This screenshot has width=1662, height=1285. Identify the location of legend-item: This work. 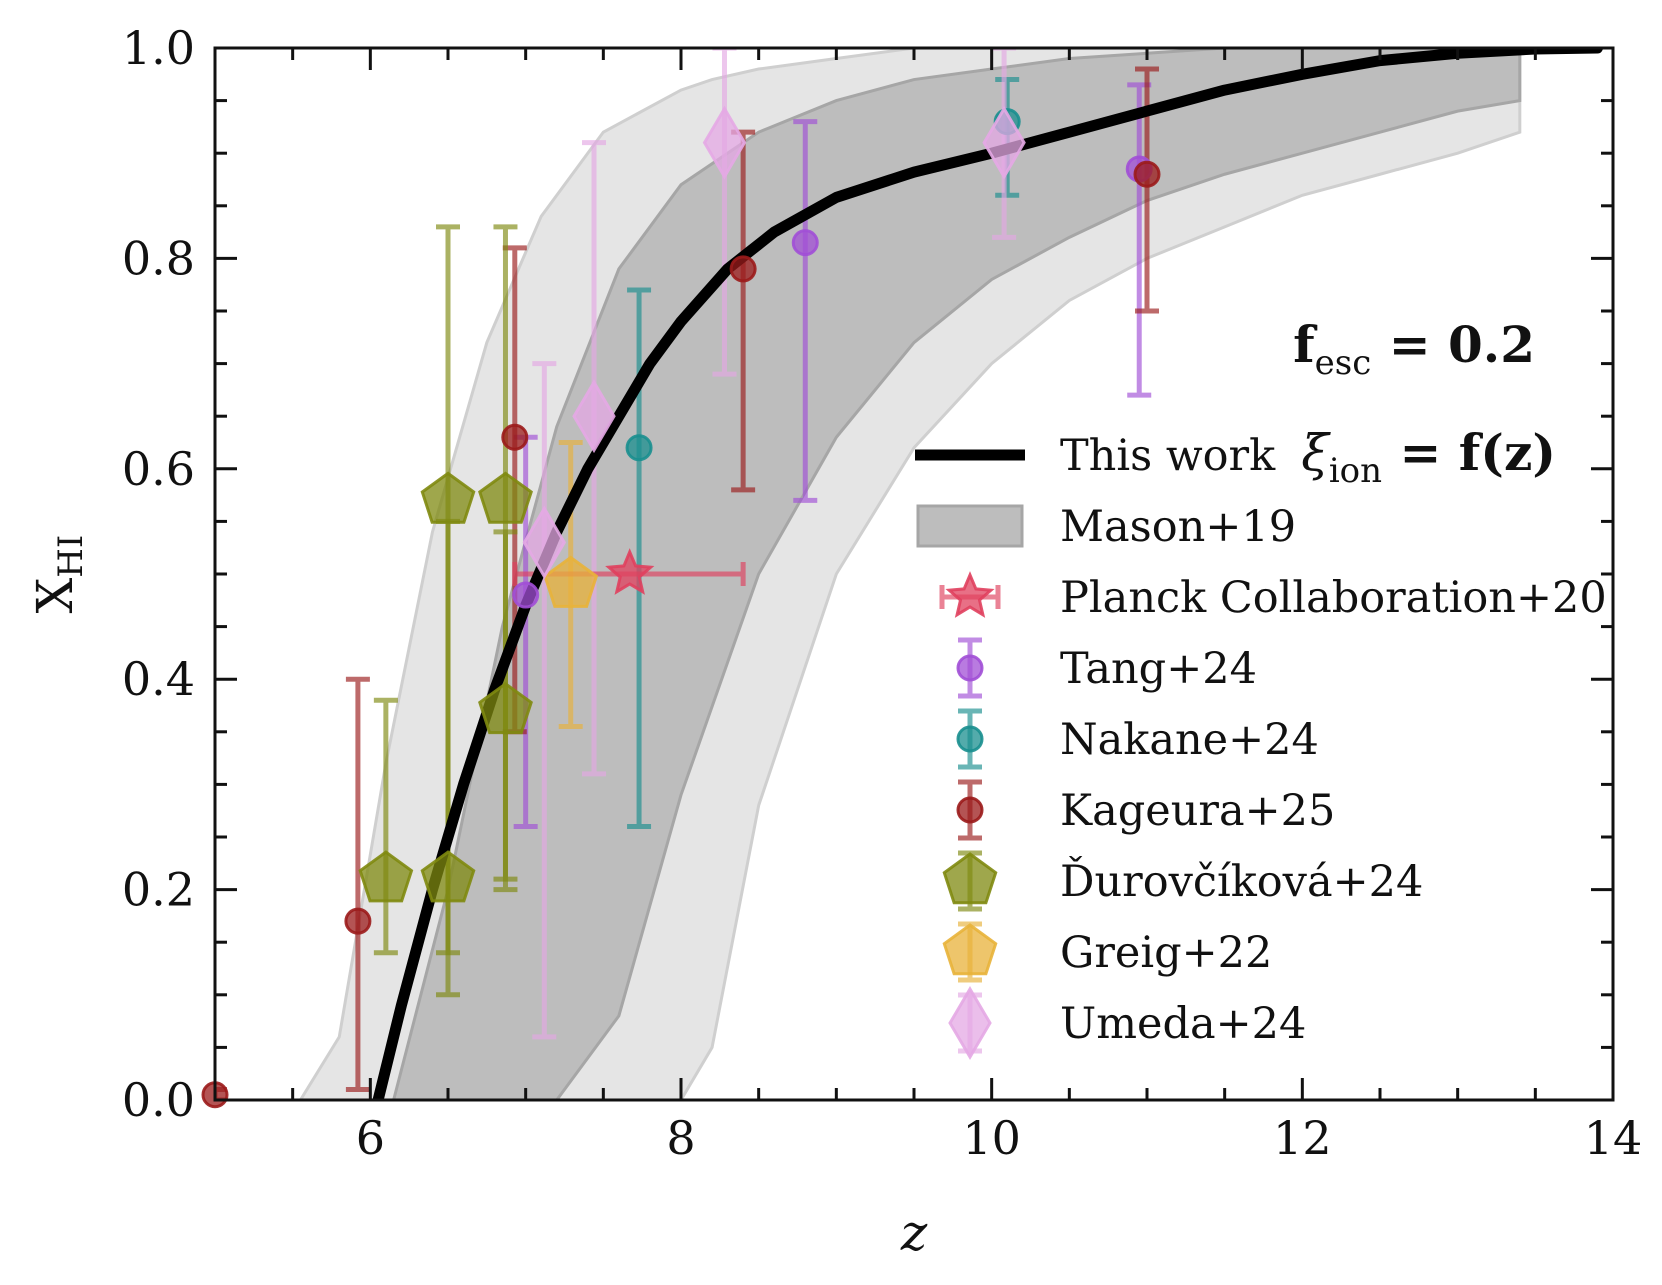
(1095, 456).